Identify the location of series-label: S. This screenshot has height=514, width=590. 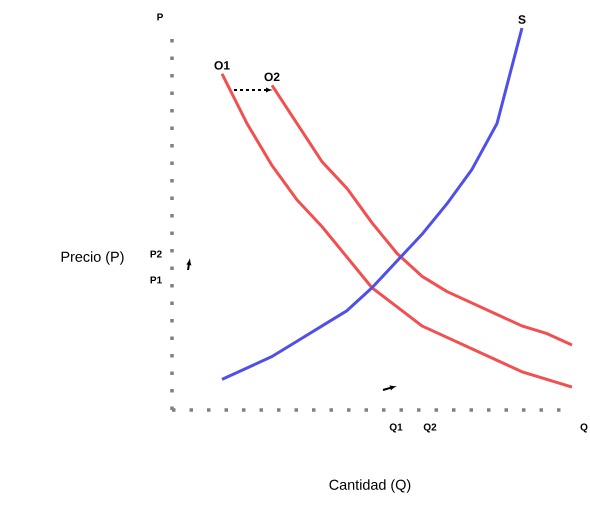
(522, 19).